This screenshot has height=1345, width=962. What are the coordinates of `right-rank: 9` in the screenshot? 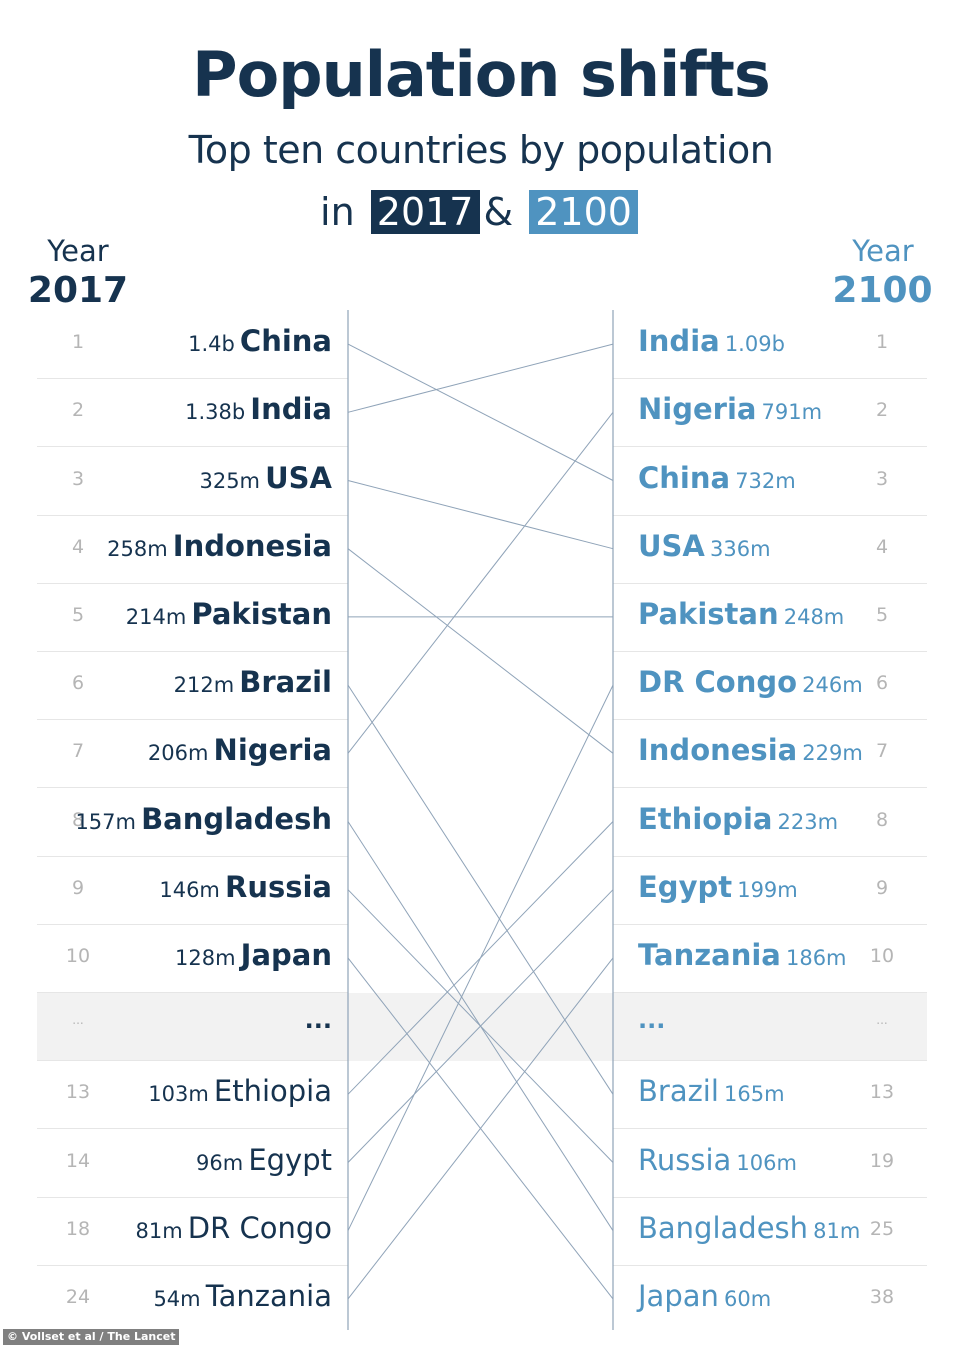 It's located at (882, 887).